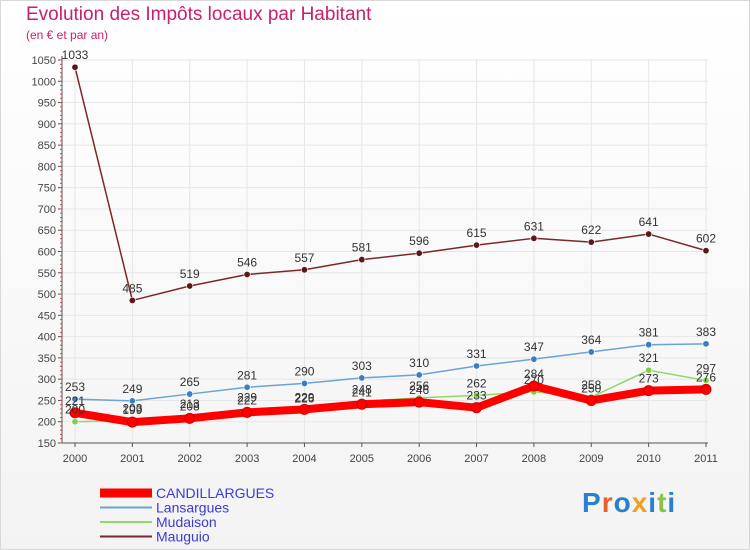  What do you see at coordinates (47, 274) in the screenshot?
I see `y-tick-label: 550` at bounding box center [47, 274].